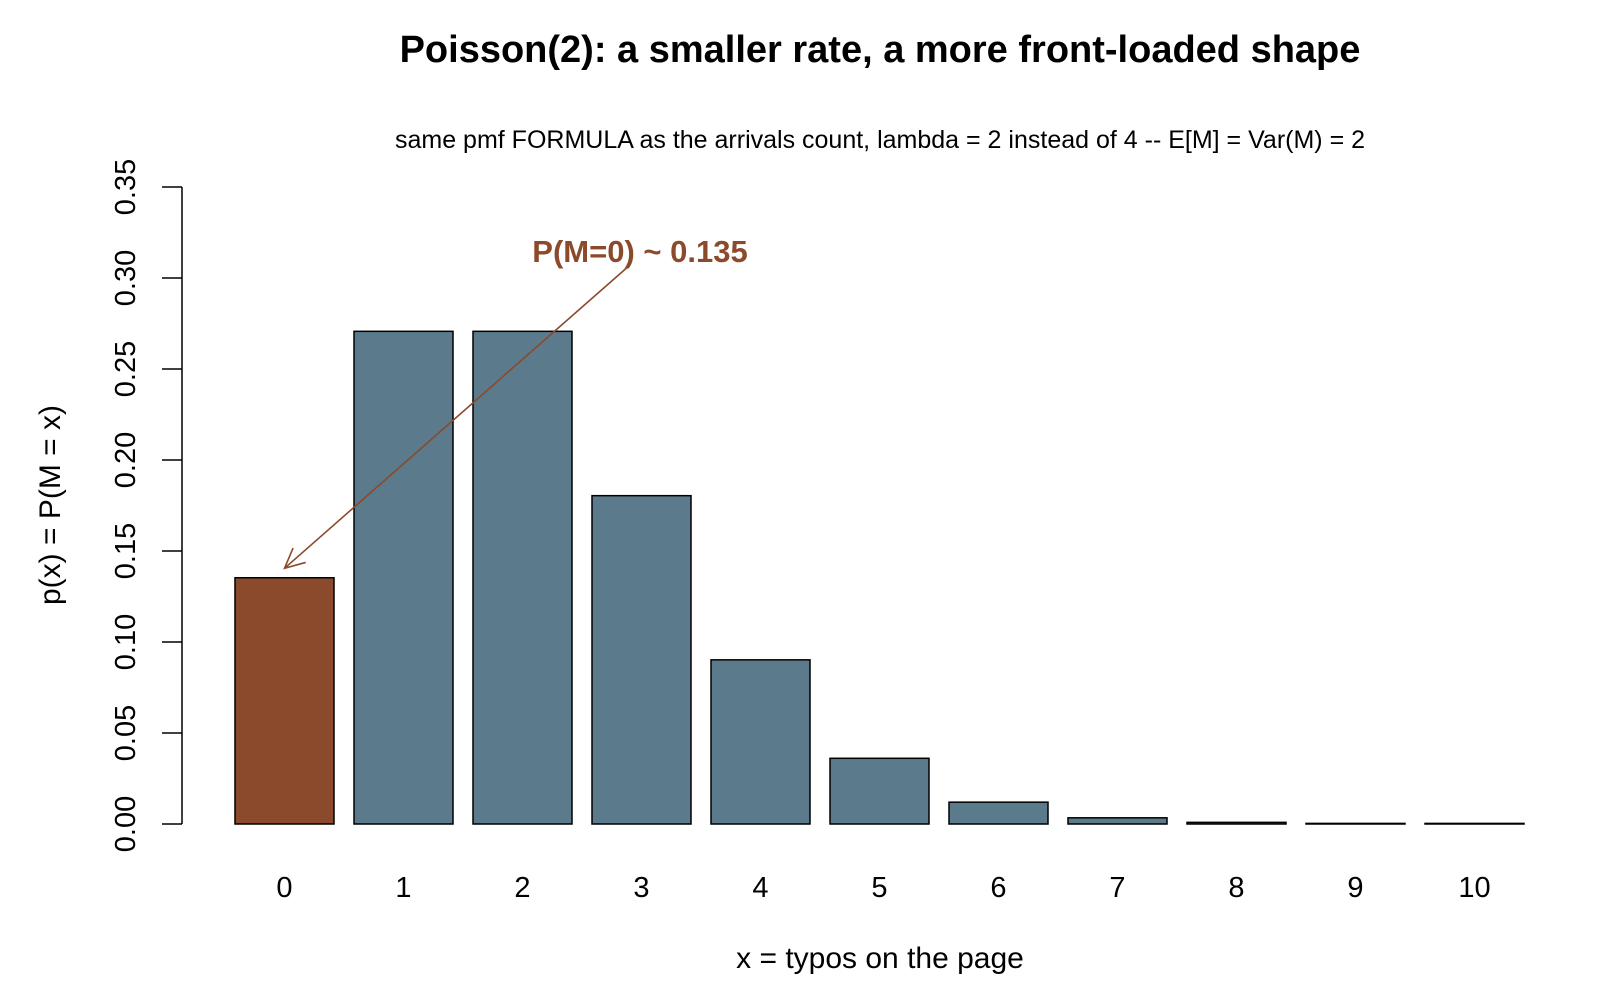 This screenshot has width=1600, height=1005. I want to click on annotation-label: P(M=0) ~ 0.135, so click(639, 251).